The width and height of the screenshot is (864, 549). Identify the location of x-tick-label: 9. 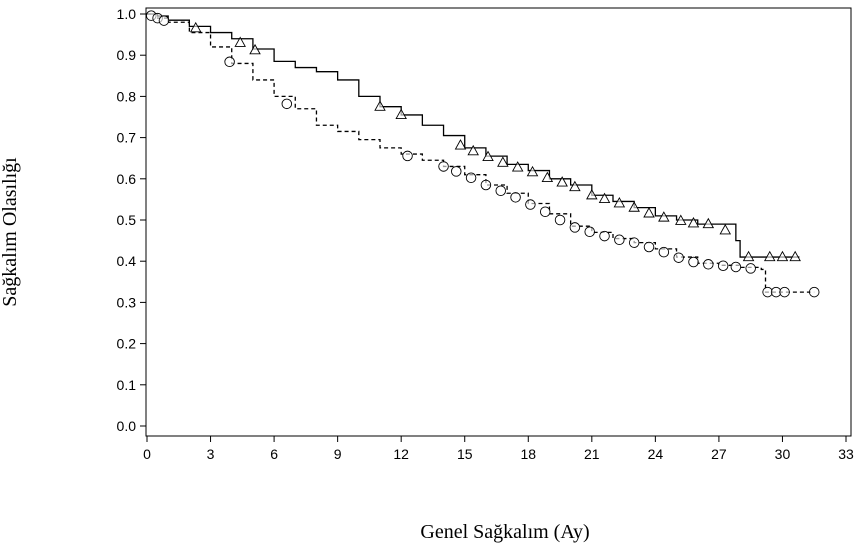
(338, 454).